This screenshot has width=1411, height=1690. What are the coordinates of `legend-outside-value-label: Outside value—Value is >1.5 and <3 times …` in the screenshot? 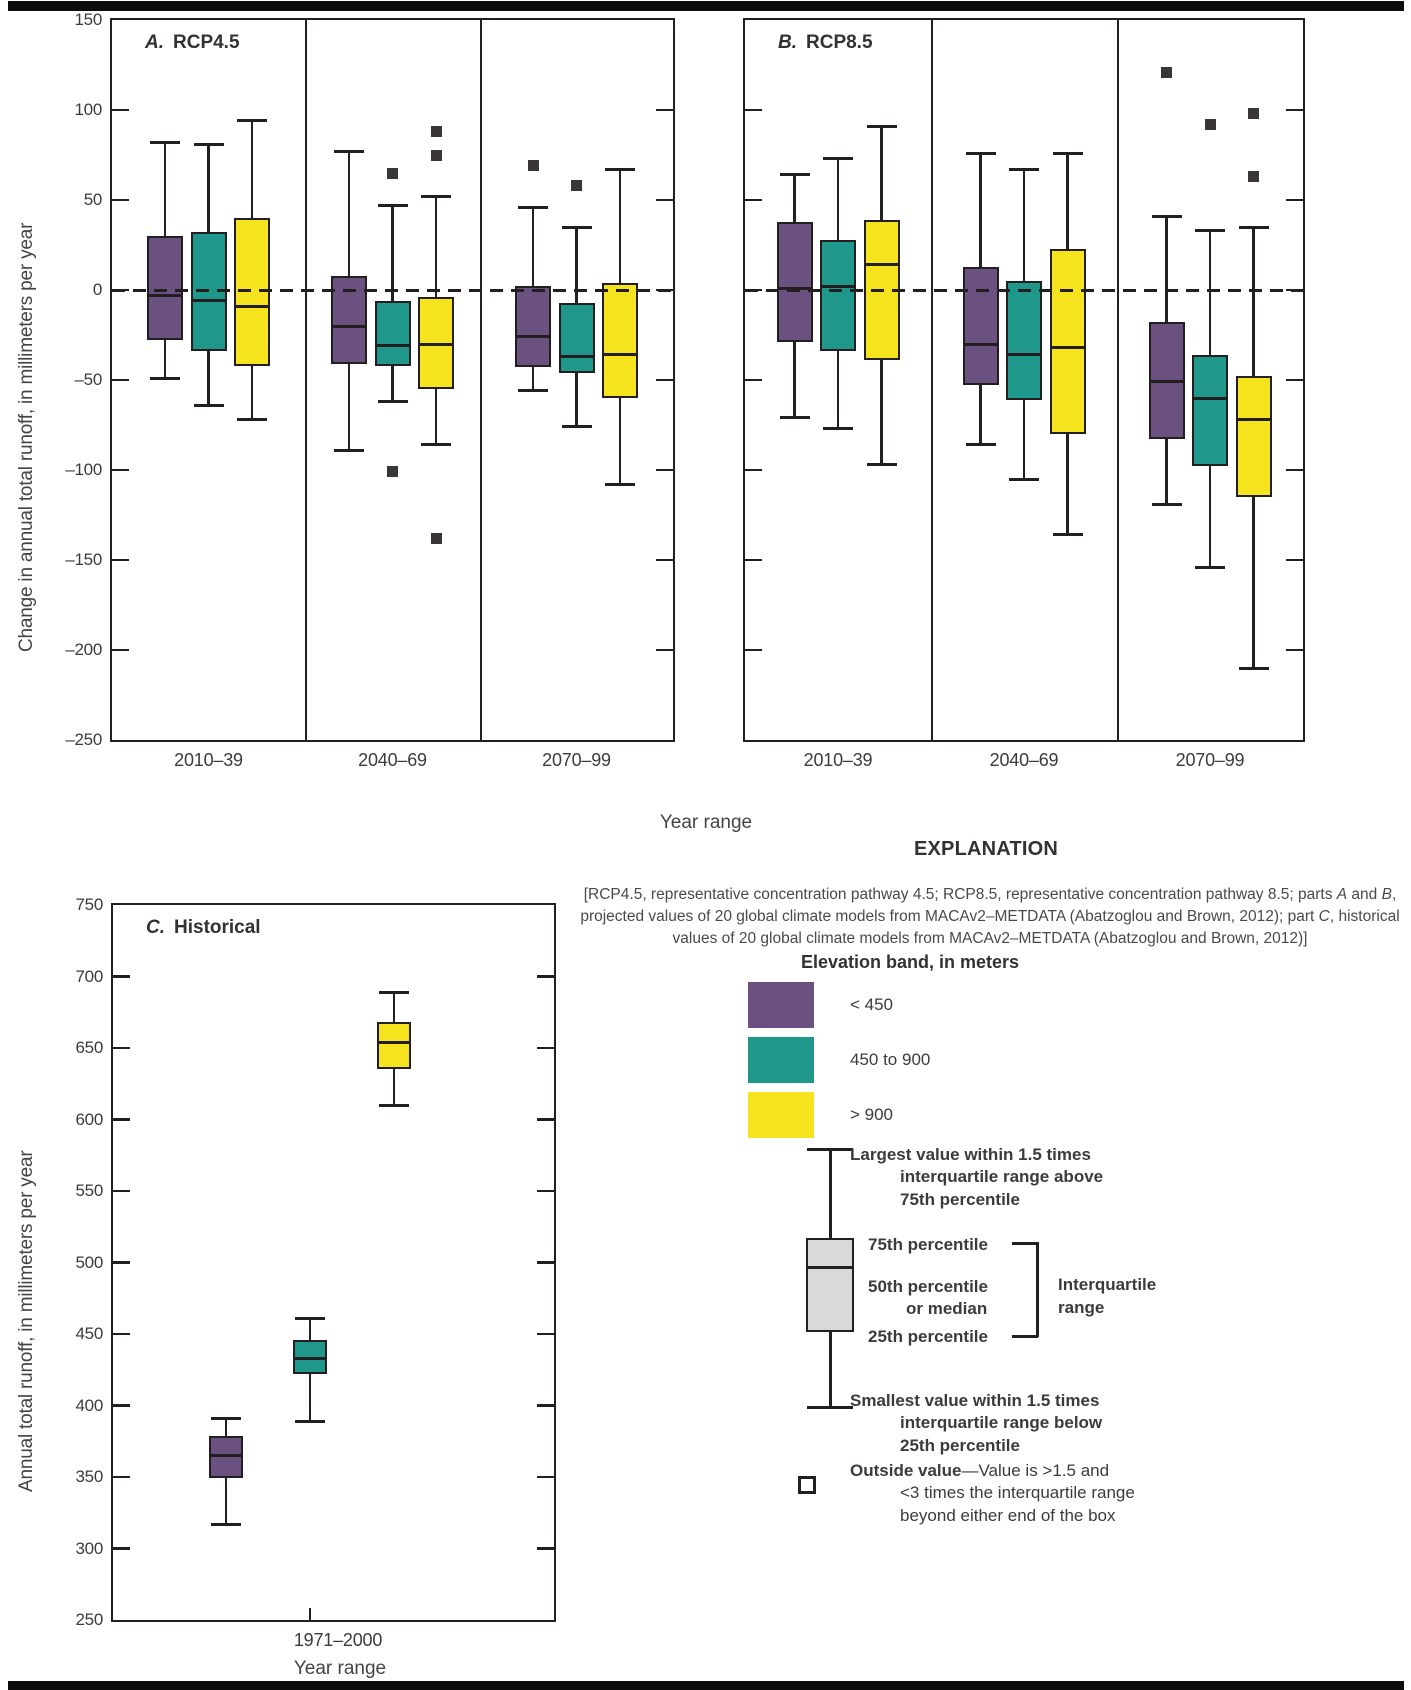 It's located at (1085, 1493).